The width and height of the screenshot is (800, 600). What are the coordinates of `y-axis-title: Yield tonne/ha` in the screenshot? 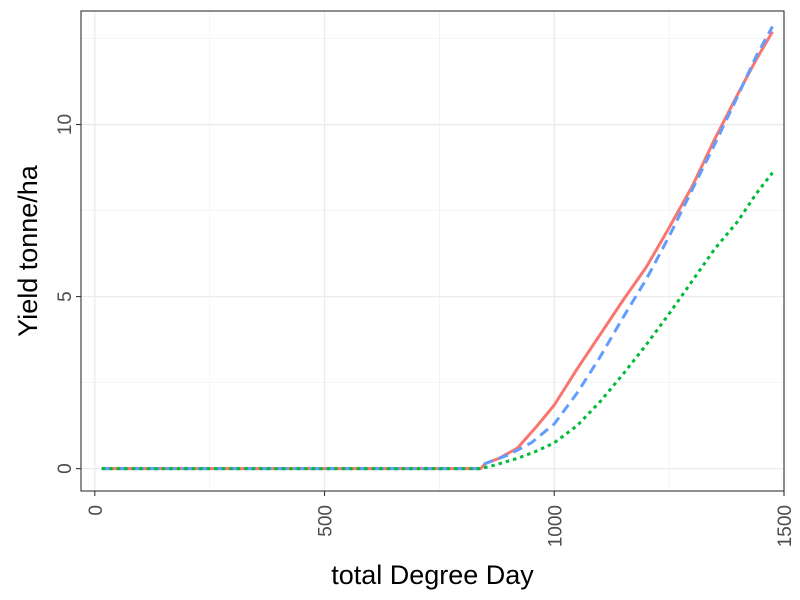 It's located at (28, 250).